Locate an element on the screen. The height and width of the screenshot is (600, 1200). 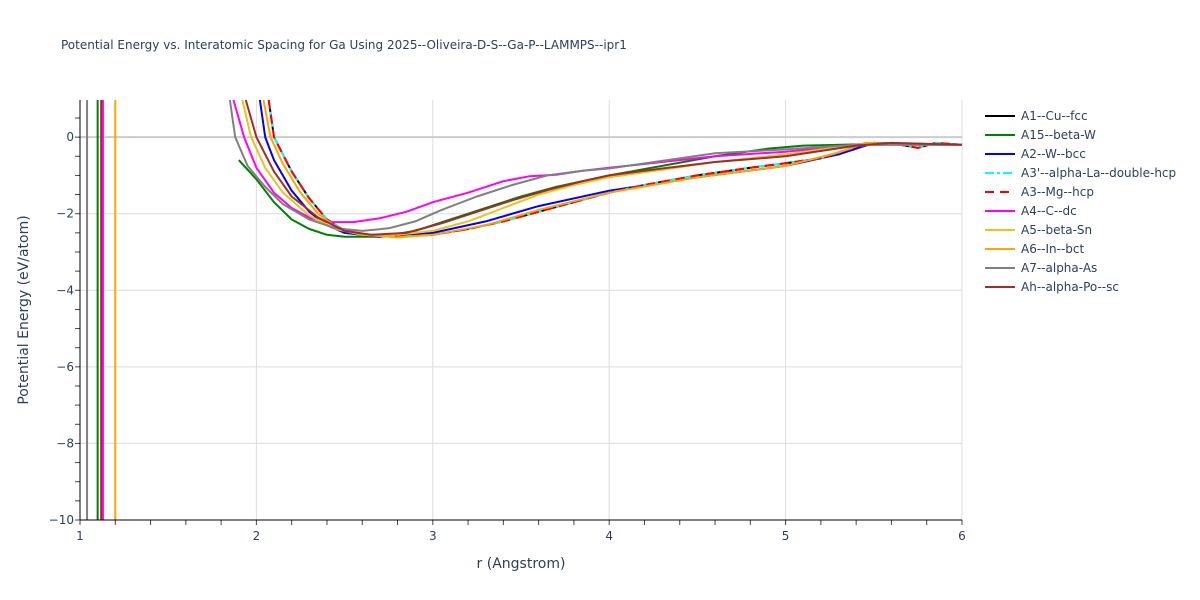
y-axis-title: Potential Energy (eV/atom) is located at coordinates (24, 309).